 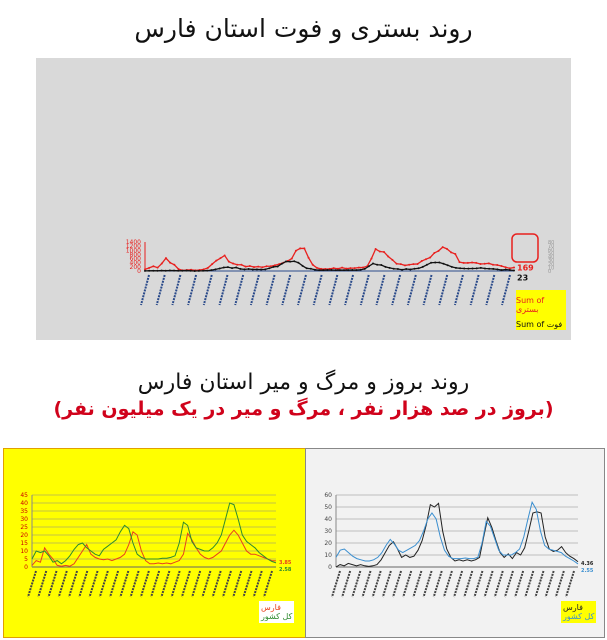 What do you see at coordinates (24, 551) in the screenshot?
I see `y-tick-label: 10` at bounding box center [24, 551].